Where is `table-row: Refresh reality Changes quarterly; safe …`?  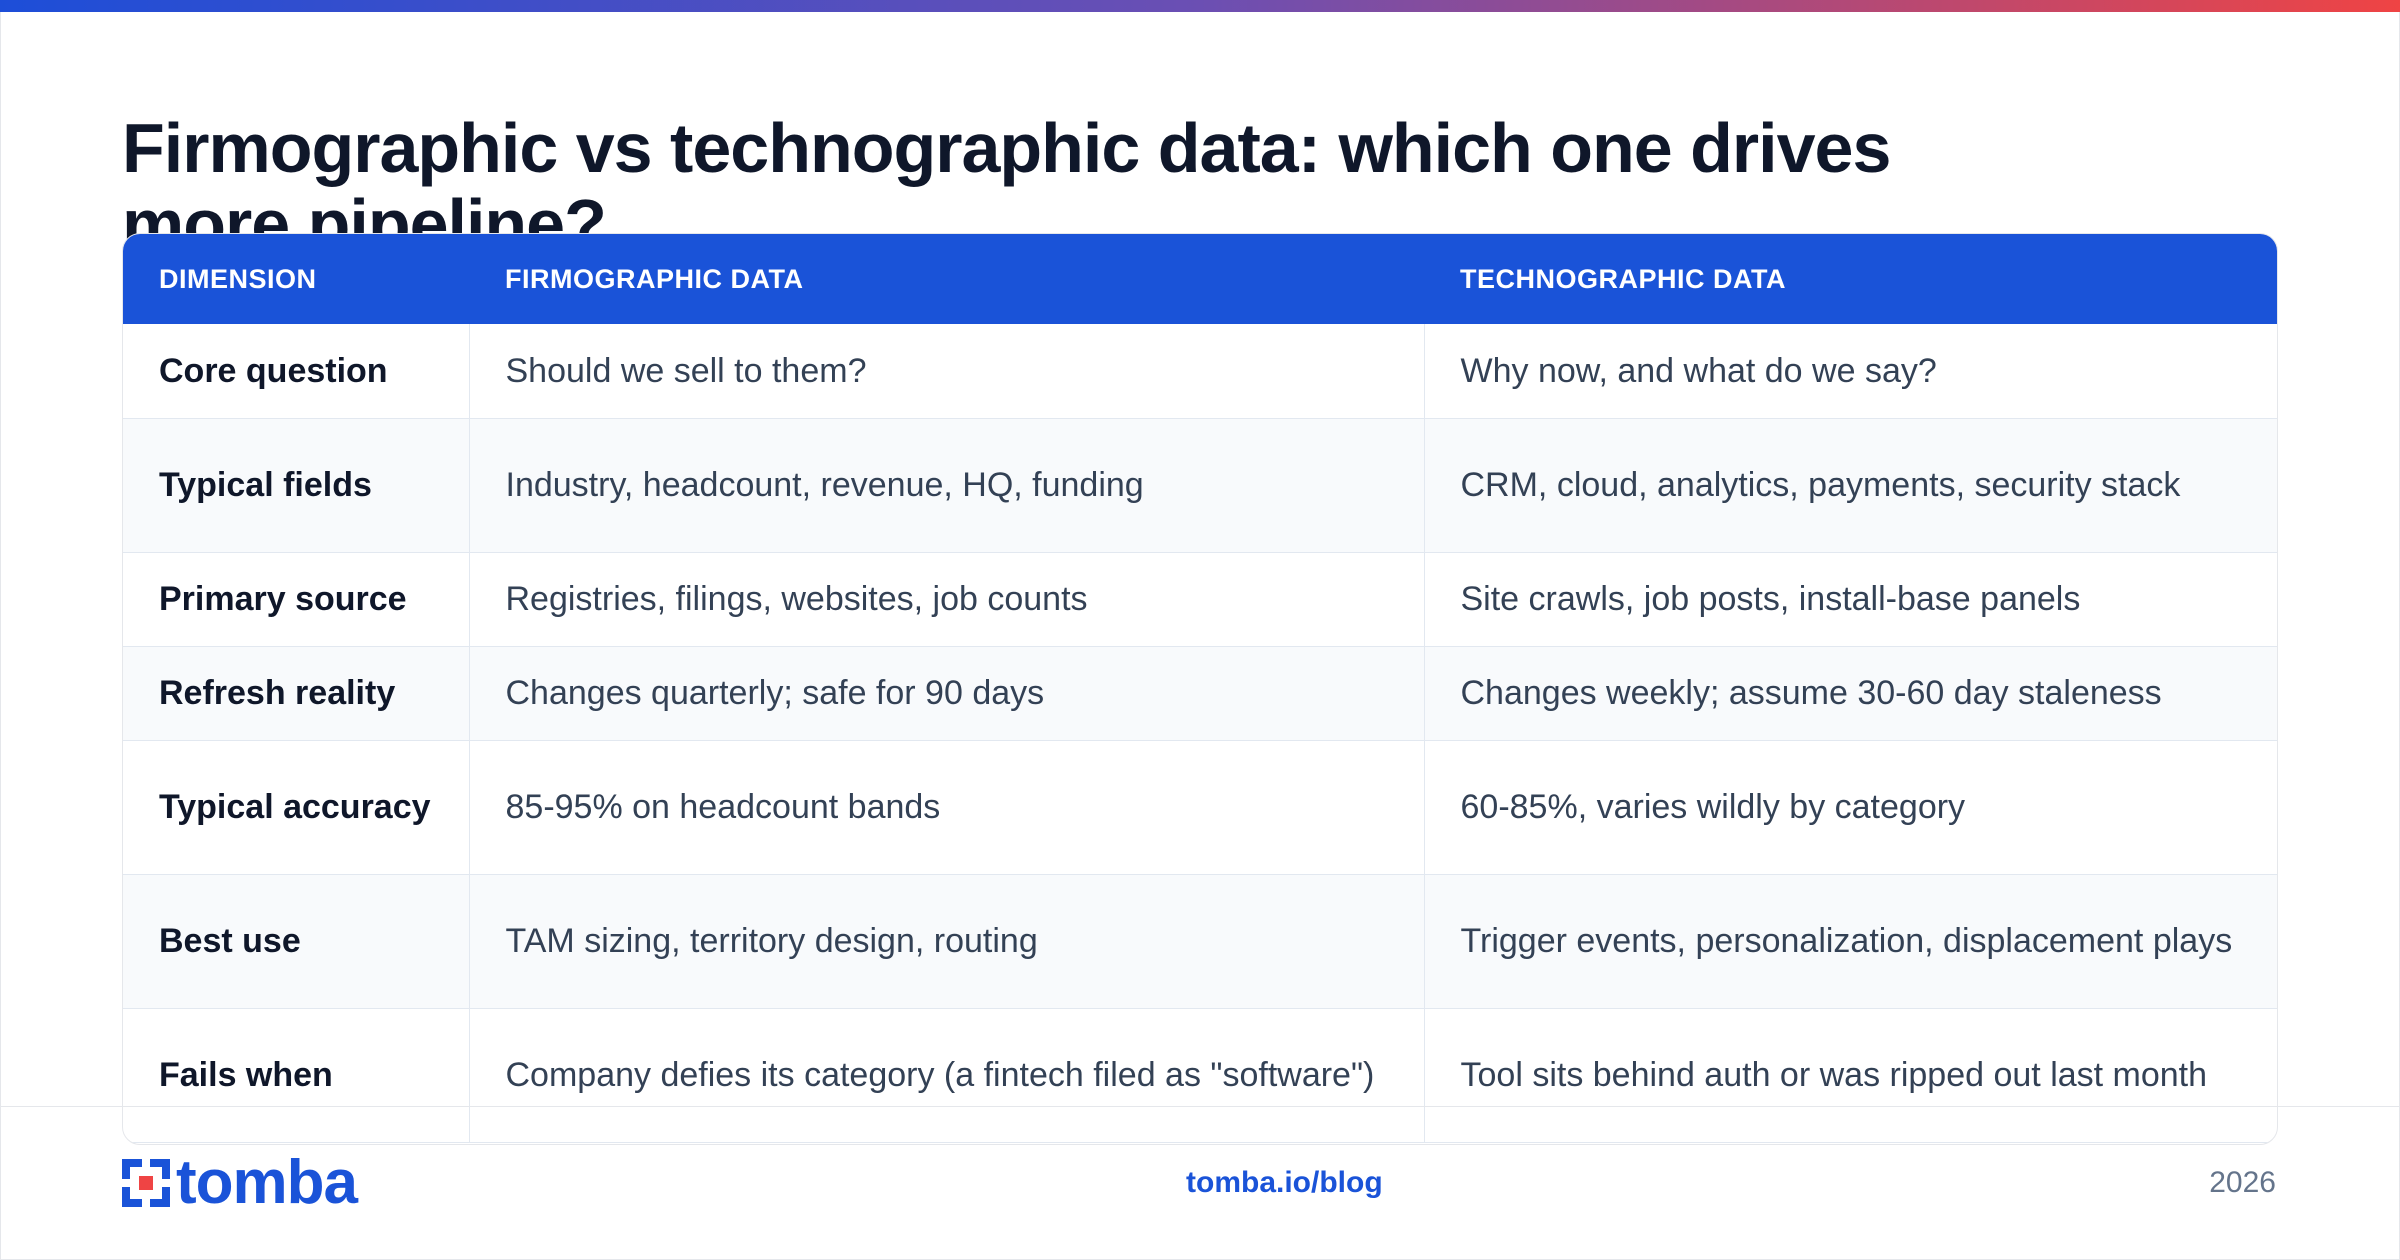
table-row: Refresh reality Changes quarterly; safe … is located at coordinates (1200, 693).